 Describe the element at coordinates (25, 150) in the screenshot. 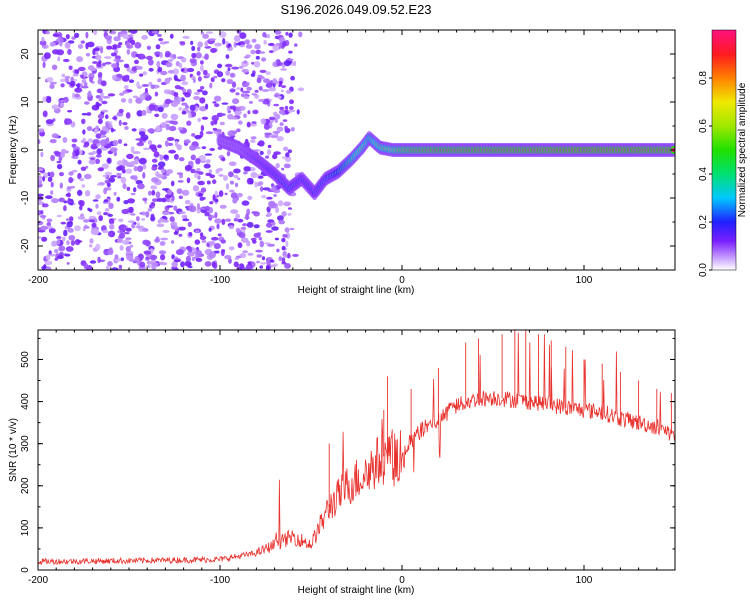

I see `y-tick-label: 0` at that location.